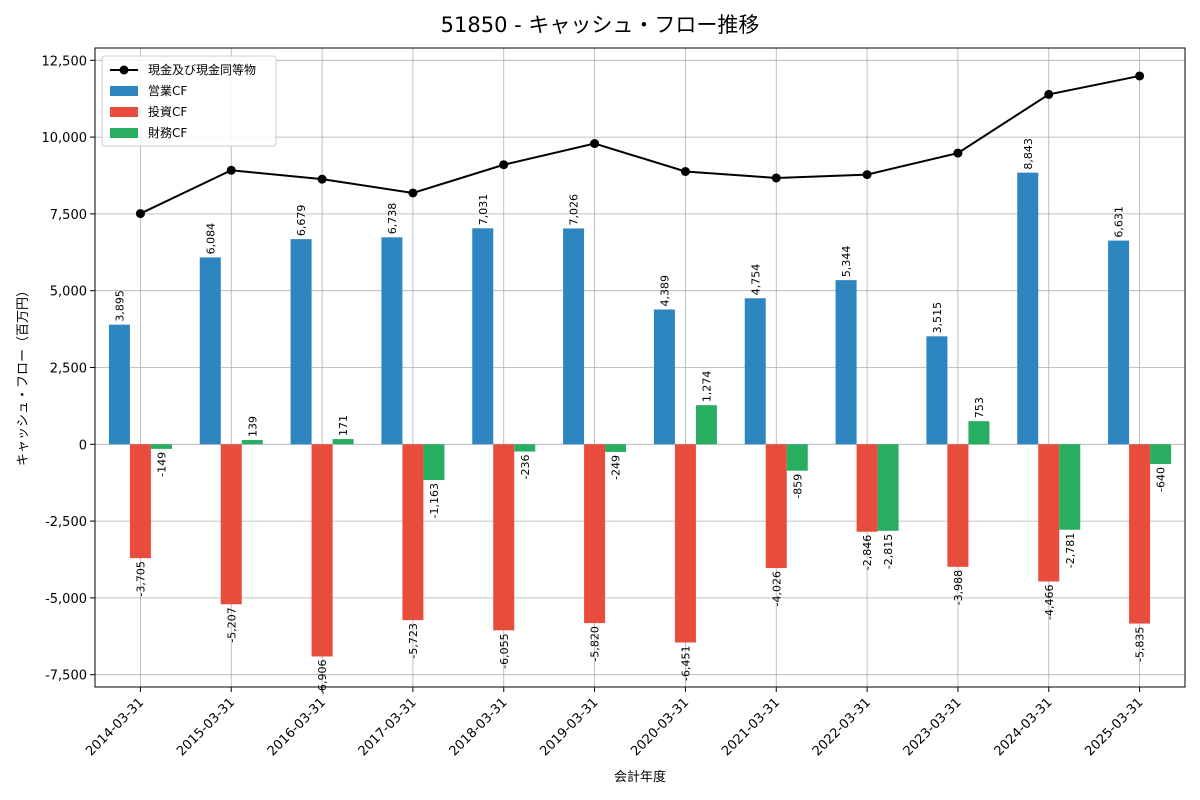  What do you see at coordinates (569, 727) in the screenshot?
I see `x-tick-label: 2019-03-31` at bounding box center [569, 727].